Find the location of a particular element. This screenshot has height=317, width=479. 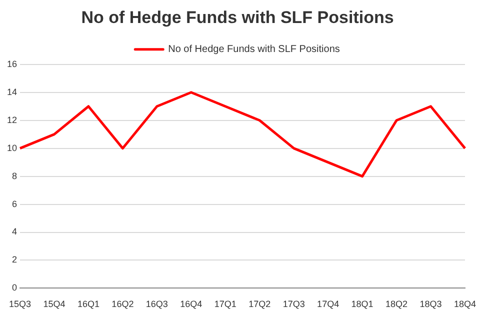

x-tick-label: 18Q4 is located at coordinates (465, 304).